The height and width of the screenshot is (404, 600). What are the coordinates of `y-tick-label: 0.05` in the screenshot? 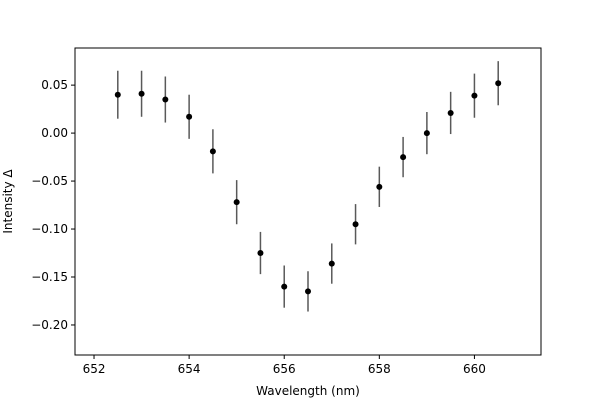 It's located at (54, 85).